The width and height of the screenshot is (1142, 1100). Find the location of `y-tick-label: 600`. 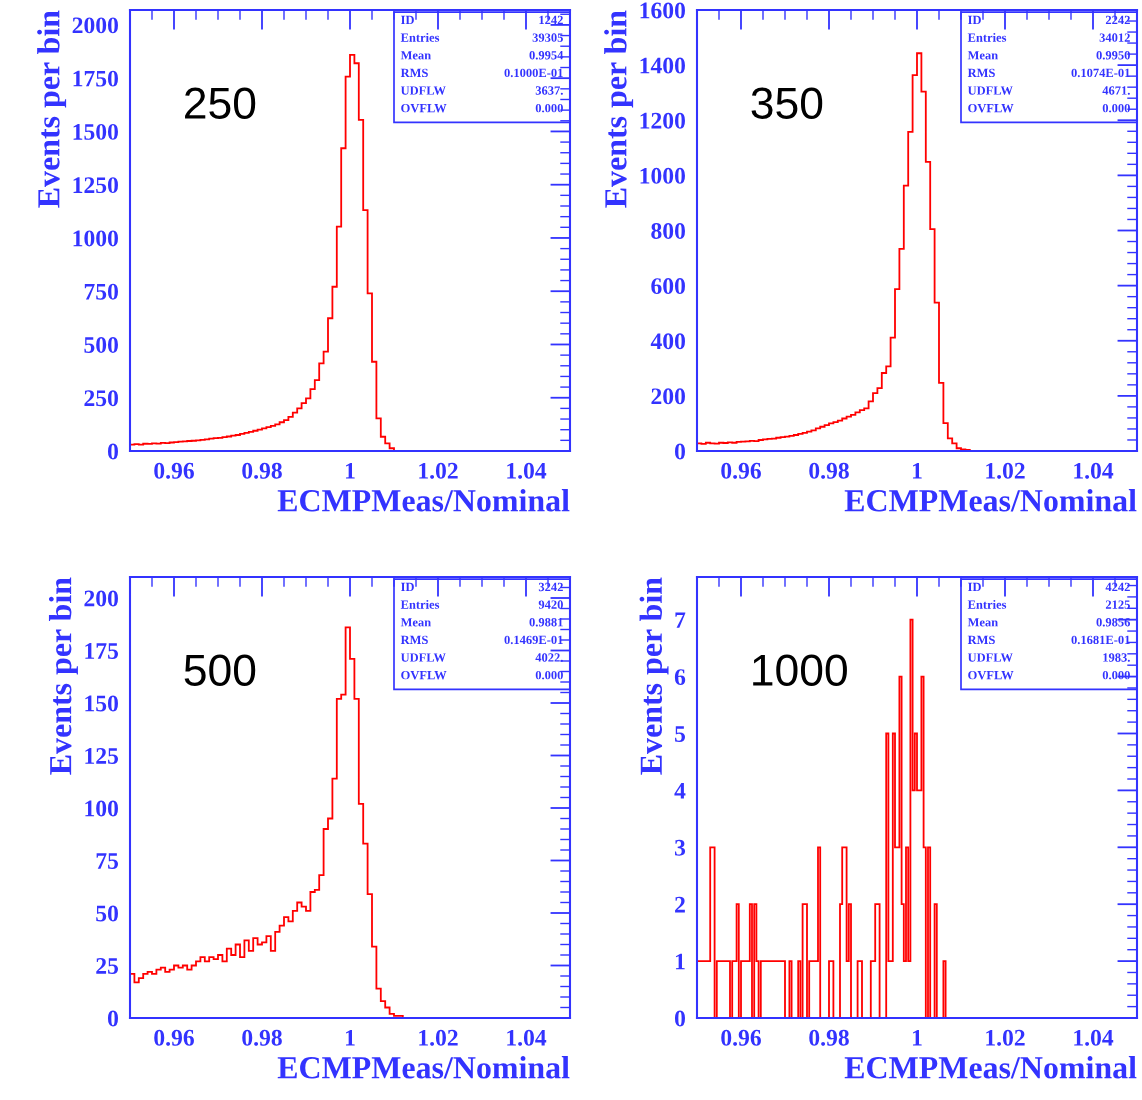

y-tick-label: 600 is located at coordinates (668, 286).